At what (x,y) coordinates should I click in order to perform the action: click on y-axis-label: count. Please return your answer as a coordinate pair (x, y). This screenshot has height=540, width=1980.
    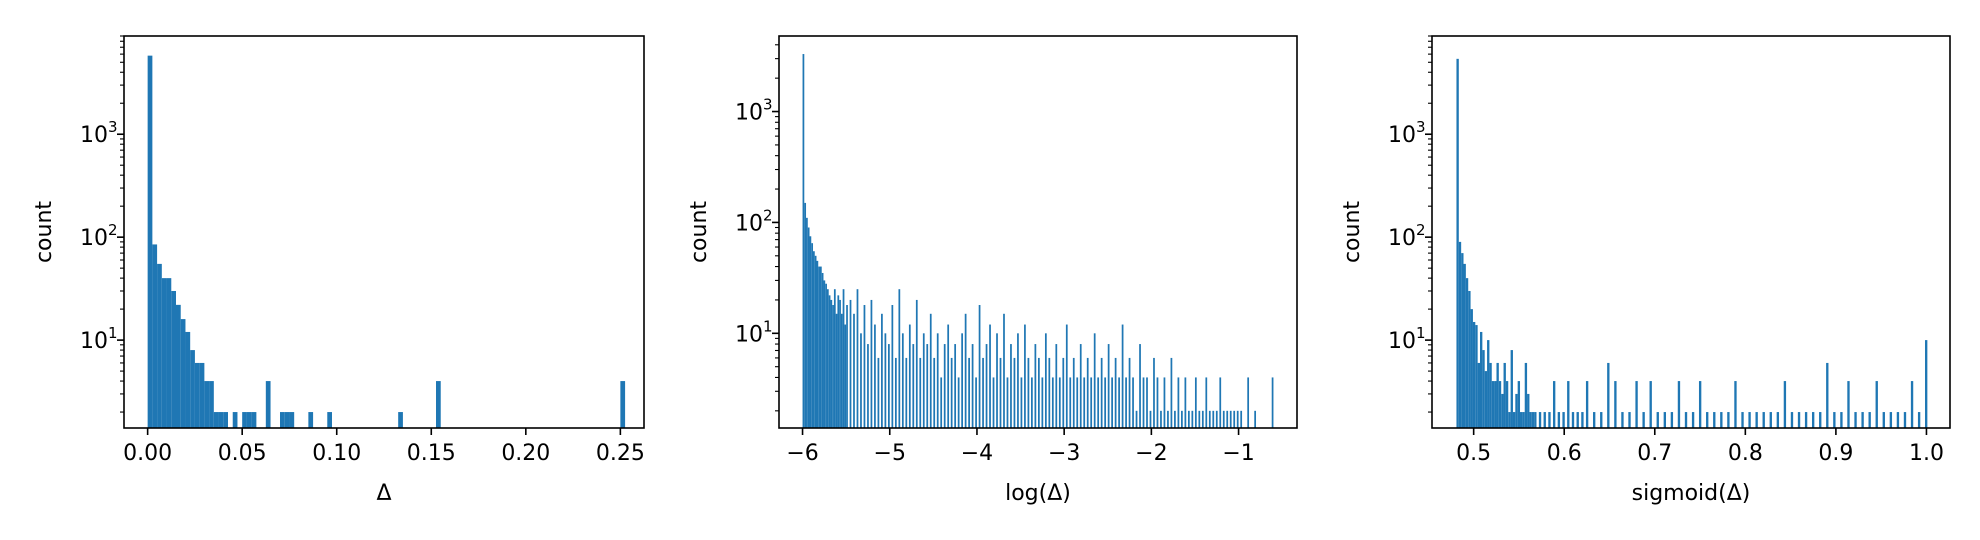
    Looking at the image, I should click on (44, 232).